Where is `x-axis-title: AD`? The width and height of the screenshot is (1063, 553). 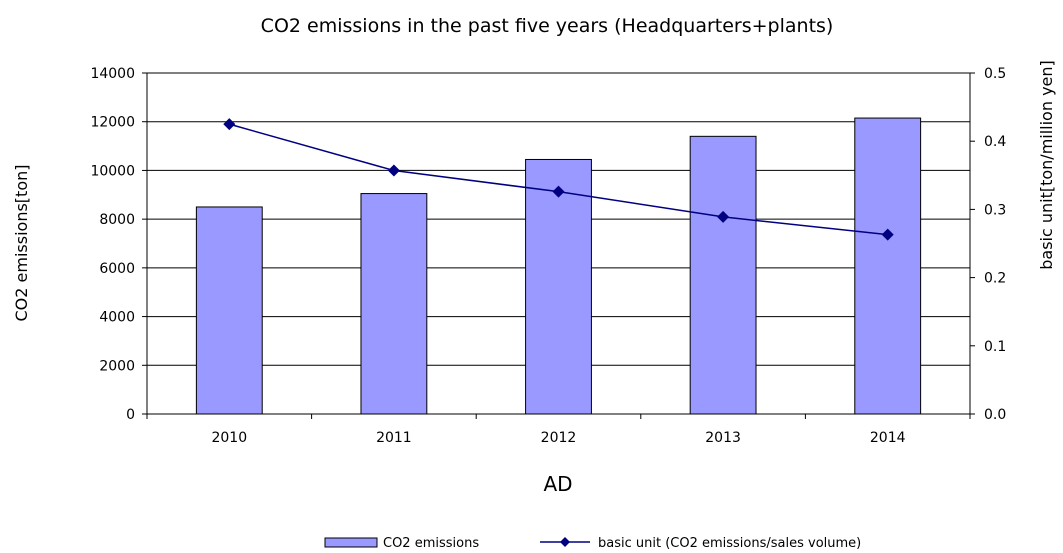 x-axis-title: AD is located at coordinates (557, 484).